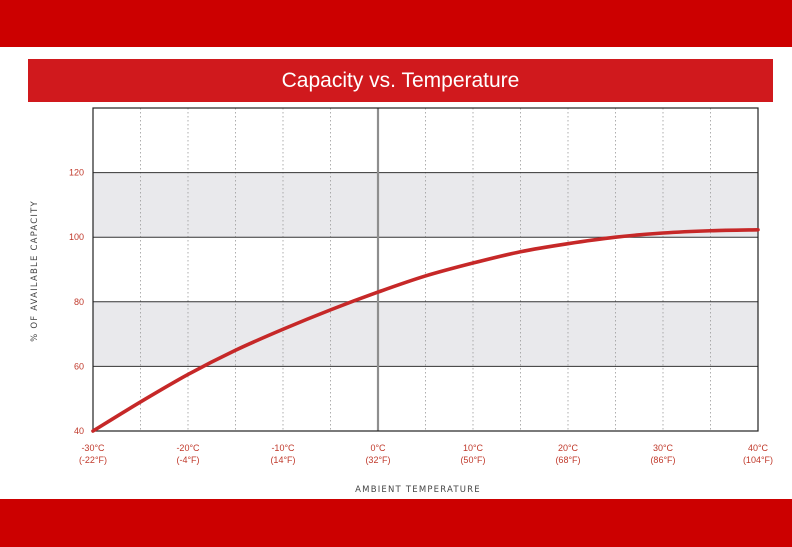 The image size is (792, 547). I want to click on x-tick-sublabel: (50°F), so click(472, 460).